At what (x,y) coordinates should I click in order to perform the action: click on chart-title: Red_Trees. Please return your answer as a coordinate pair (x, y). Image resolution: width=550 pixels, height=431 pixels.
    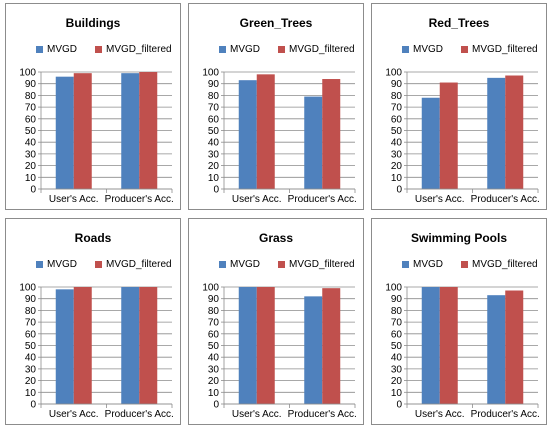
    Looking at the image, I should click on (459, 23).